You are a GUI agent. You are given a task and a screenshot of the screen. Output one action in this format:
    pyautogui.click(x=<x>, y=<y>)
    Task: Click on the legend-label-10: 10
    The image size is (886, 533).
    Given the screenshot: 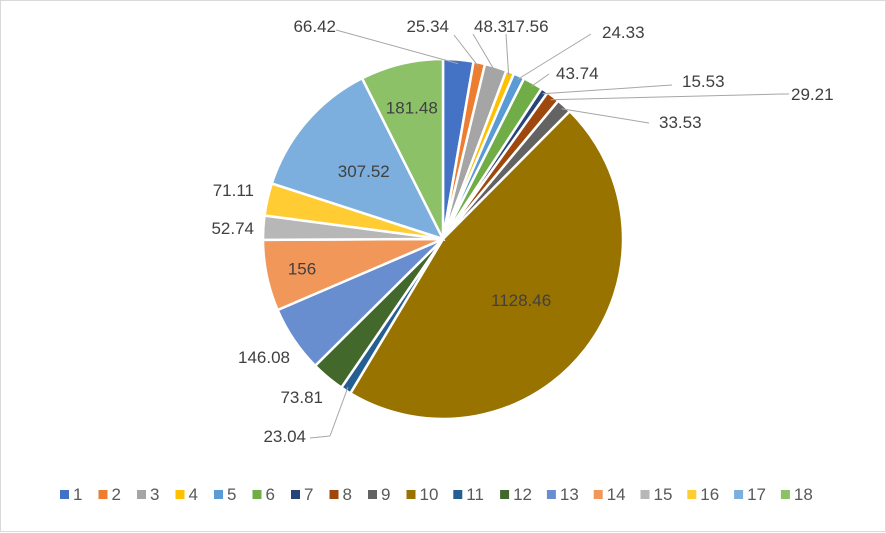 What is the action you would take?
    pyautogui.click(x=429, y=494)
    